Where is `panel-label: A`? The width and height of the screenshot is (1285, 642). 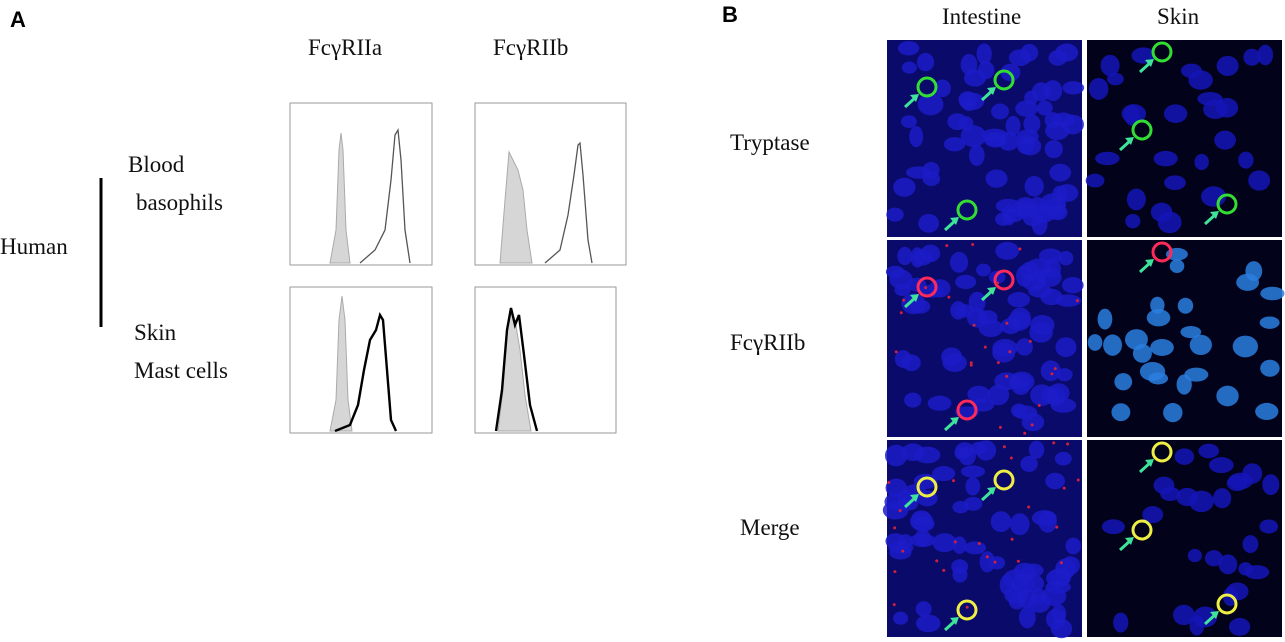 panel-label: A is located at coordinates (18, 19).